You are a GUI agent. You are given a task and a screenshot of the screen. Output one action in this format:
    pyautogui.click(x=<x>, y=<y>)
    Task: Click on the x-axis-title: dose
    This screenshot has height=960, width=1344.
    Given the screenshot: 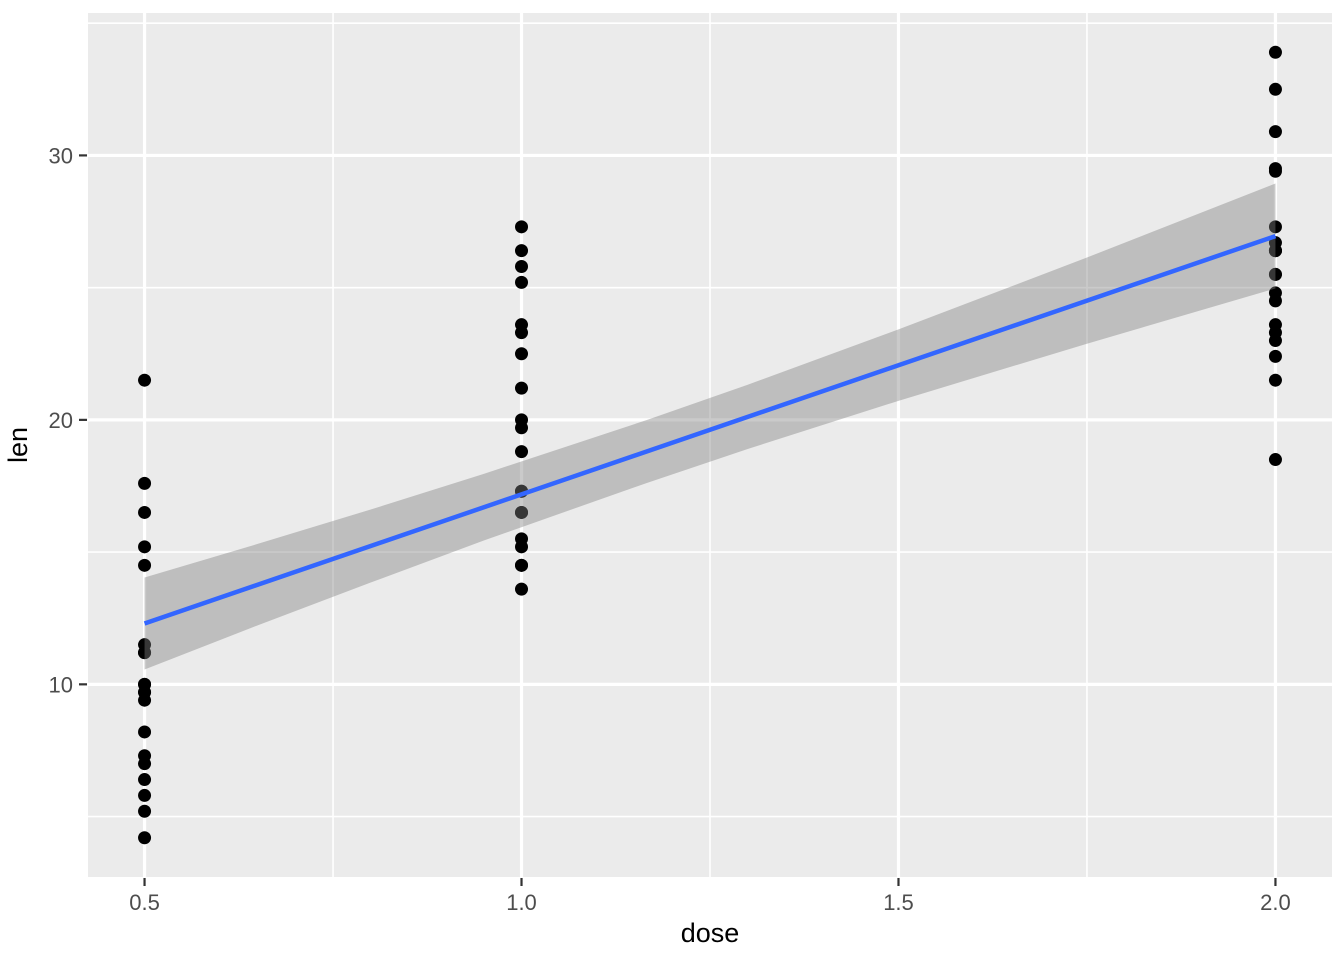 What is the action you would take?
    pyautogui.click(x=710, y=933)
    